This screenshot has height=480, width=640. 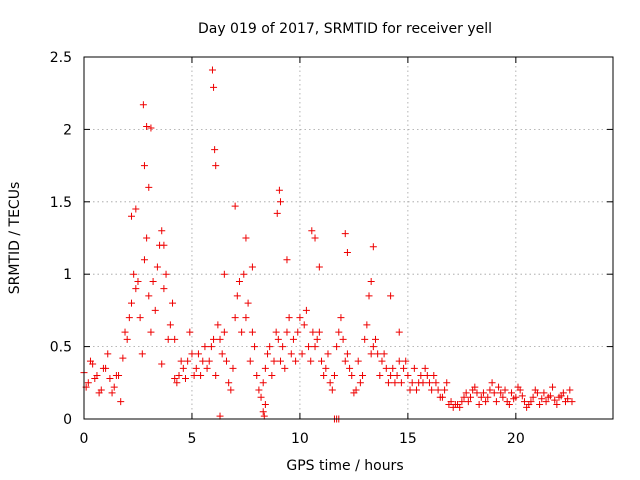 I want to click on y-tick-label: 1.5, so click(x=61, y=203).